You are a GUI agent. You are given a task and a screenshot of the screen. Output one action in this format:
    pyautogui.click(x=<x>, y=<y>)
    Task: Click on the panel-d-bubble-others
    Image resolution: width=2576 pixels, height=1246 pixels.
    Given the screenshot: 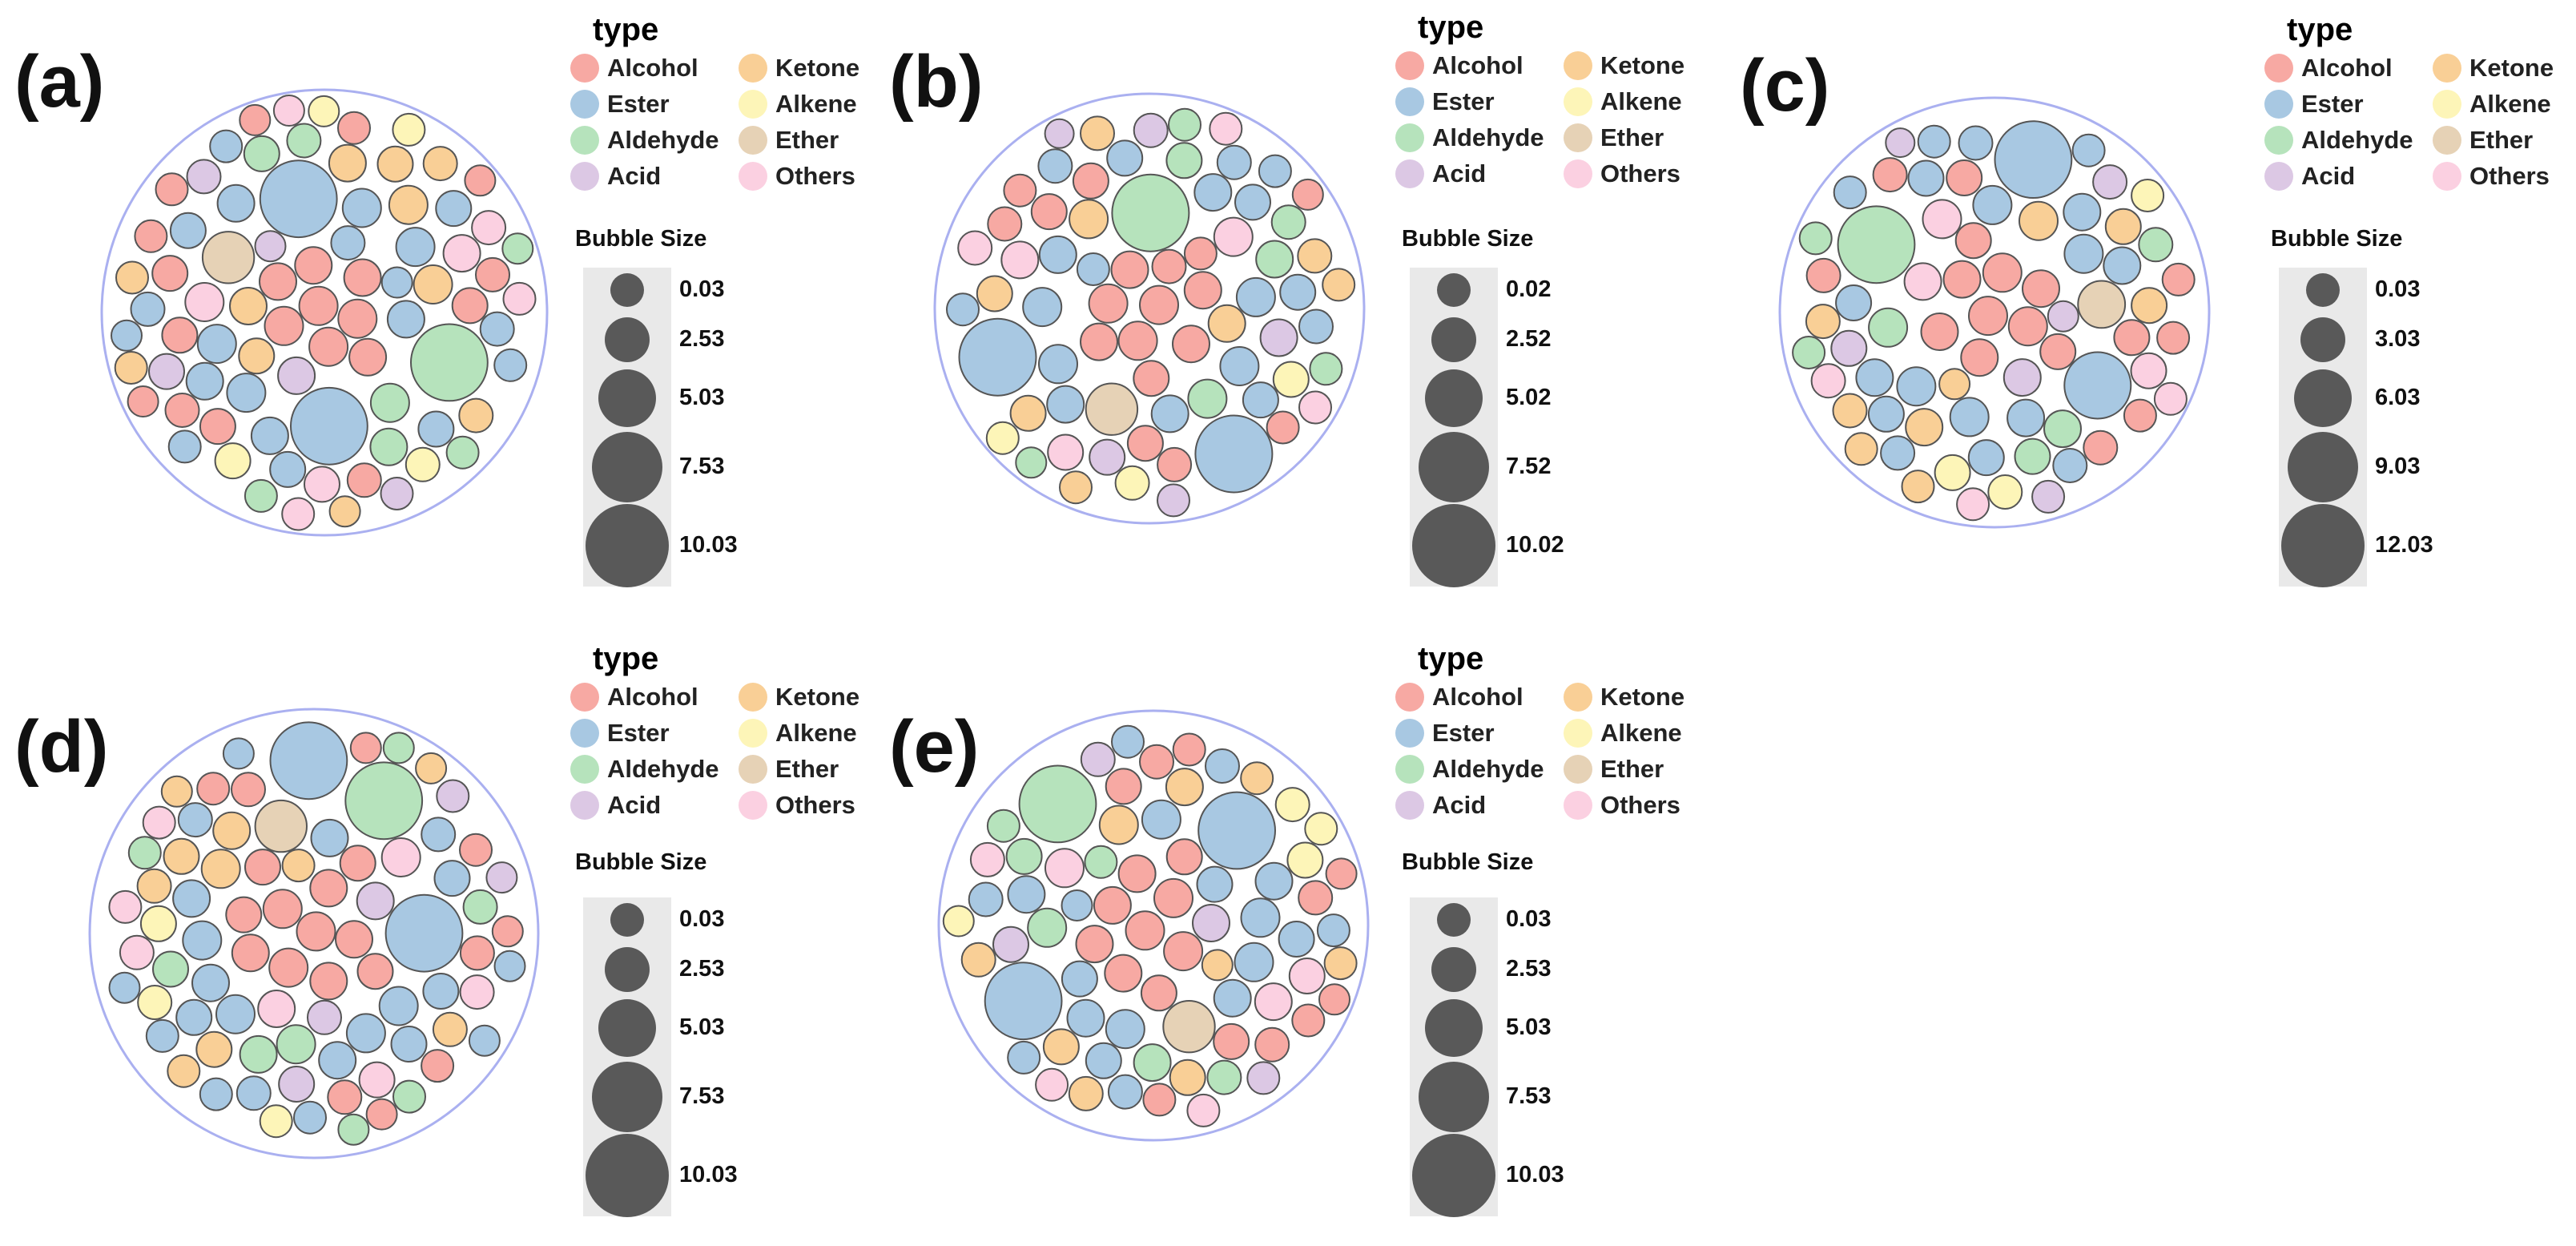 What is the action you would take?
    pyautogui.click(x=477, y=992)
    